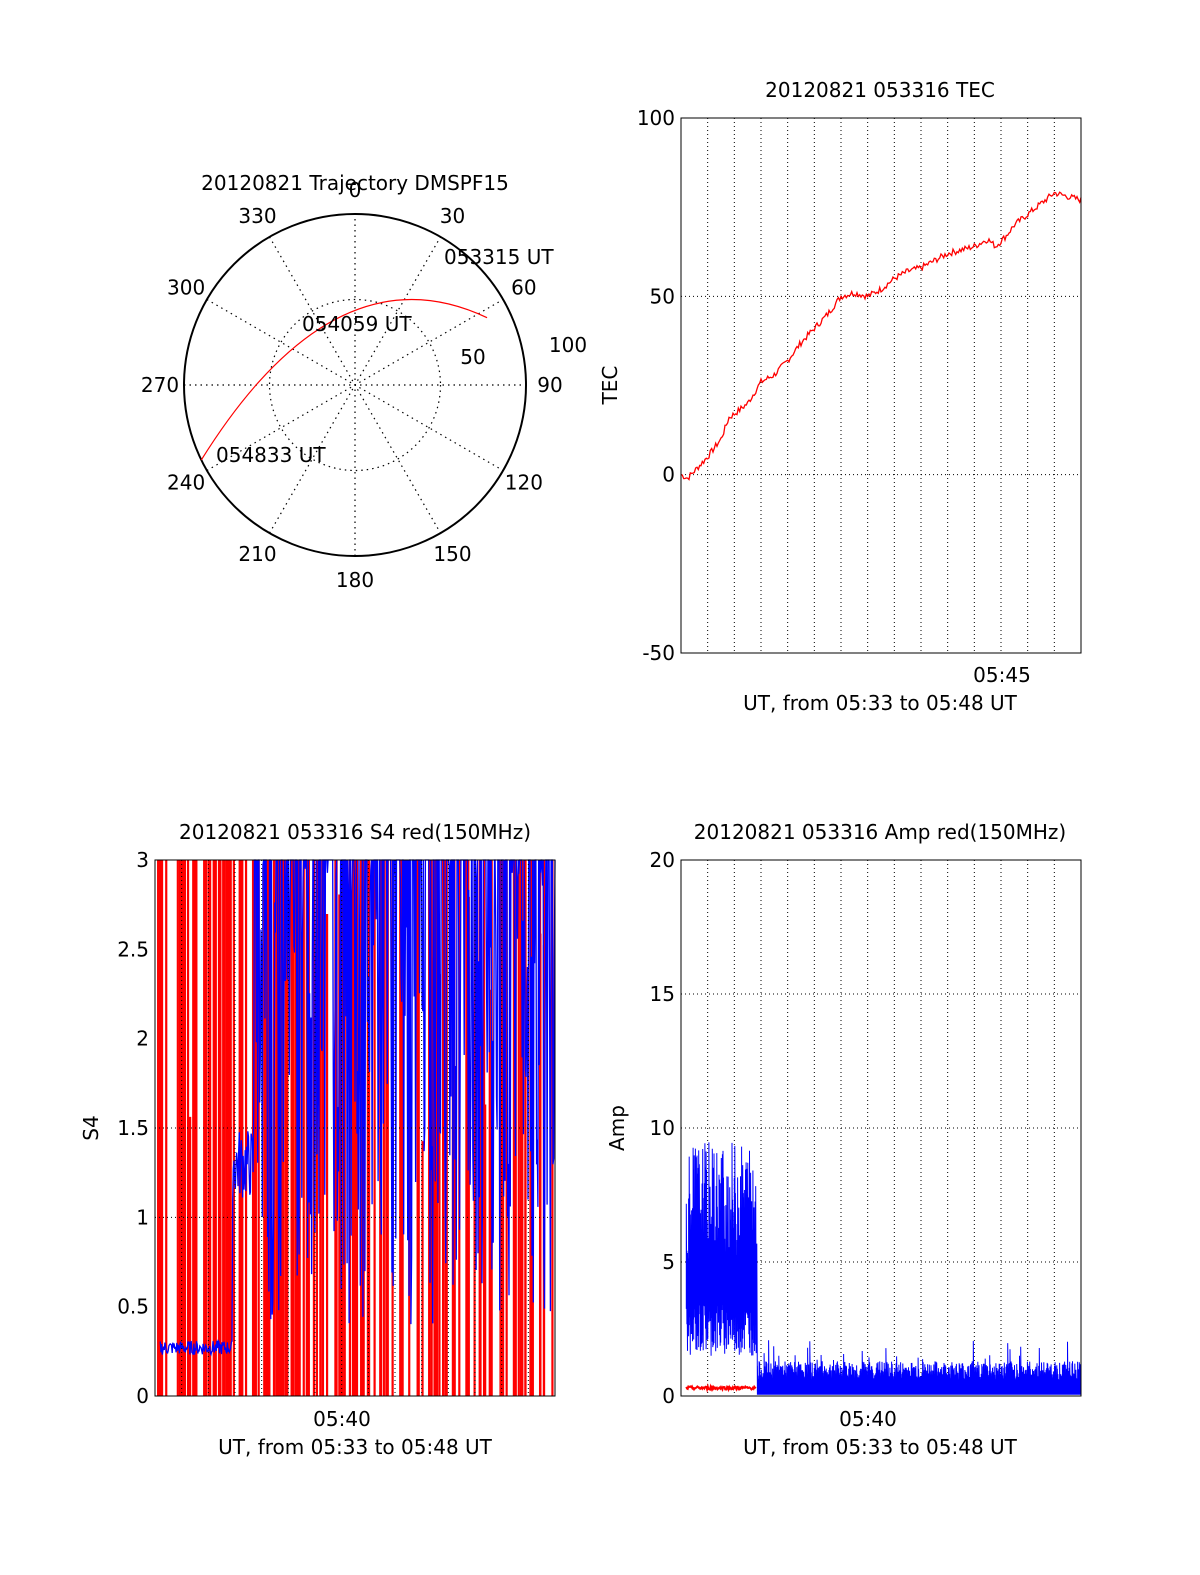  Describe the element at coordinates (355, 1447) in the screenshot. I see `s4-x-axis-label: UT, from 05:33 to 05:48 UT` at that location.